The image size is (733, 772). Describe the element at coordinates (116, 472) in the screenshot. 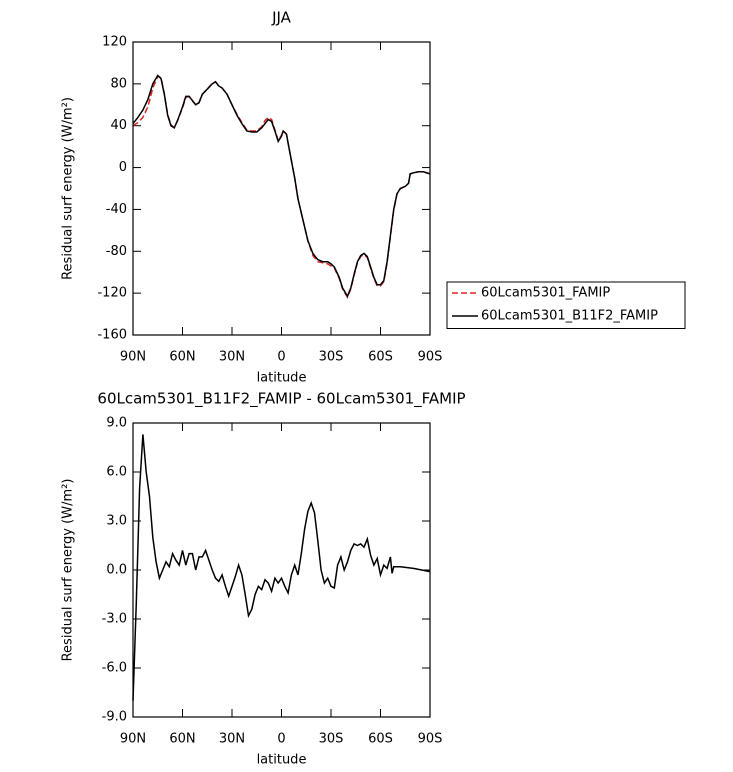

I see `y-tick-label: 6.0` at that location.